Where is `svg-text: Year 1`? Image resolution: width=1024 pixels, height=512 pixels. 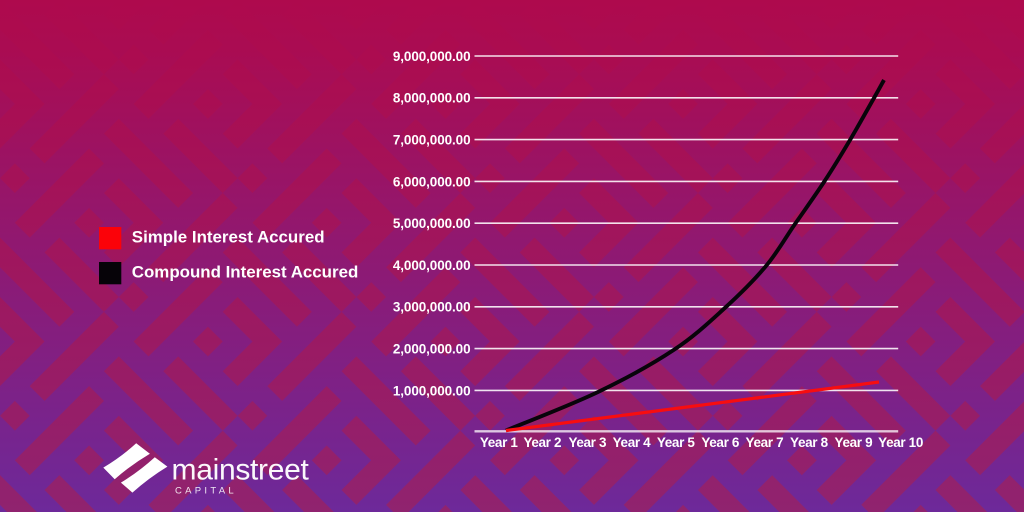 svg-text: Year 1 is located at coordinates (499, 442).